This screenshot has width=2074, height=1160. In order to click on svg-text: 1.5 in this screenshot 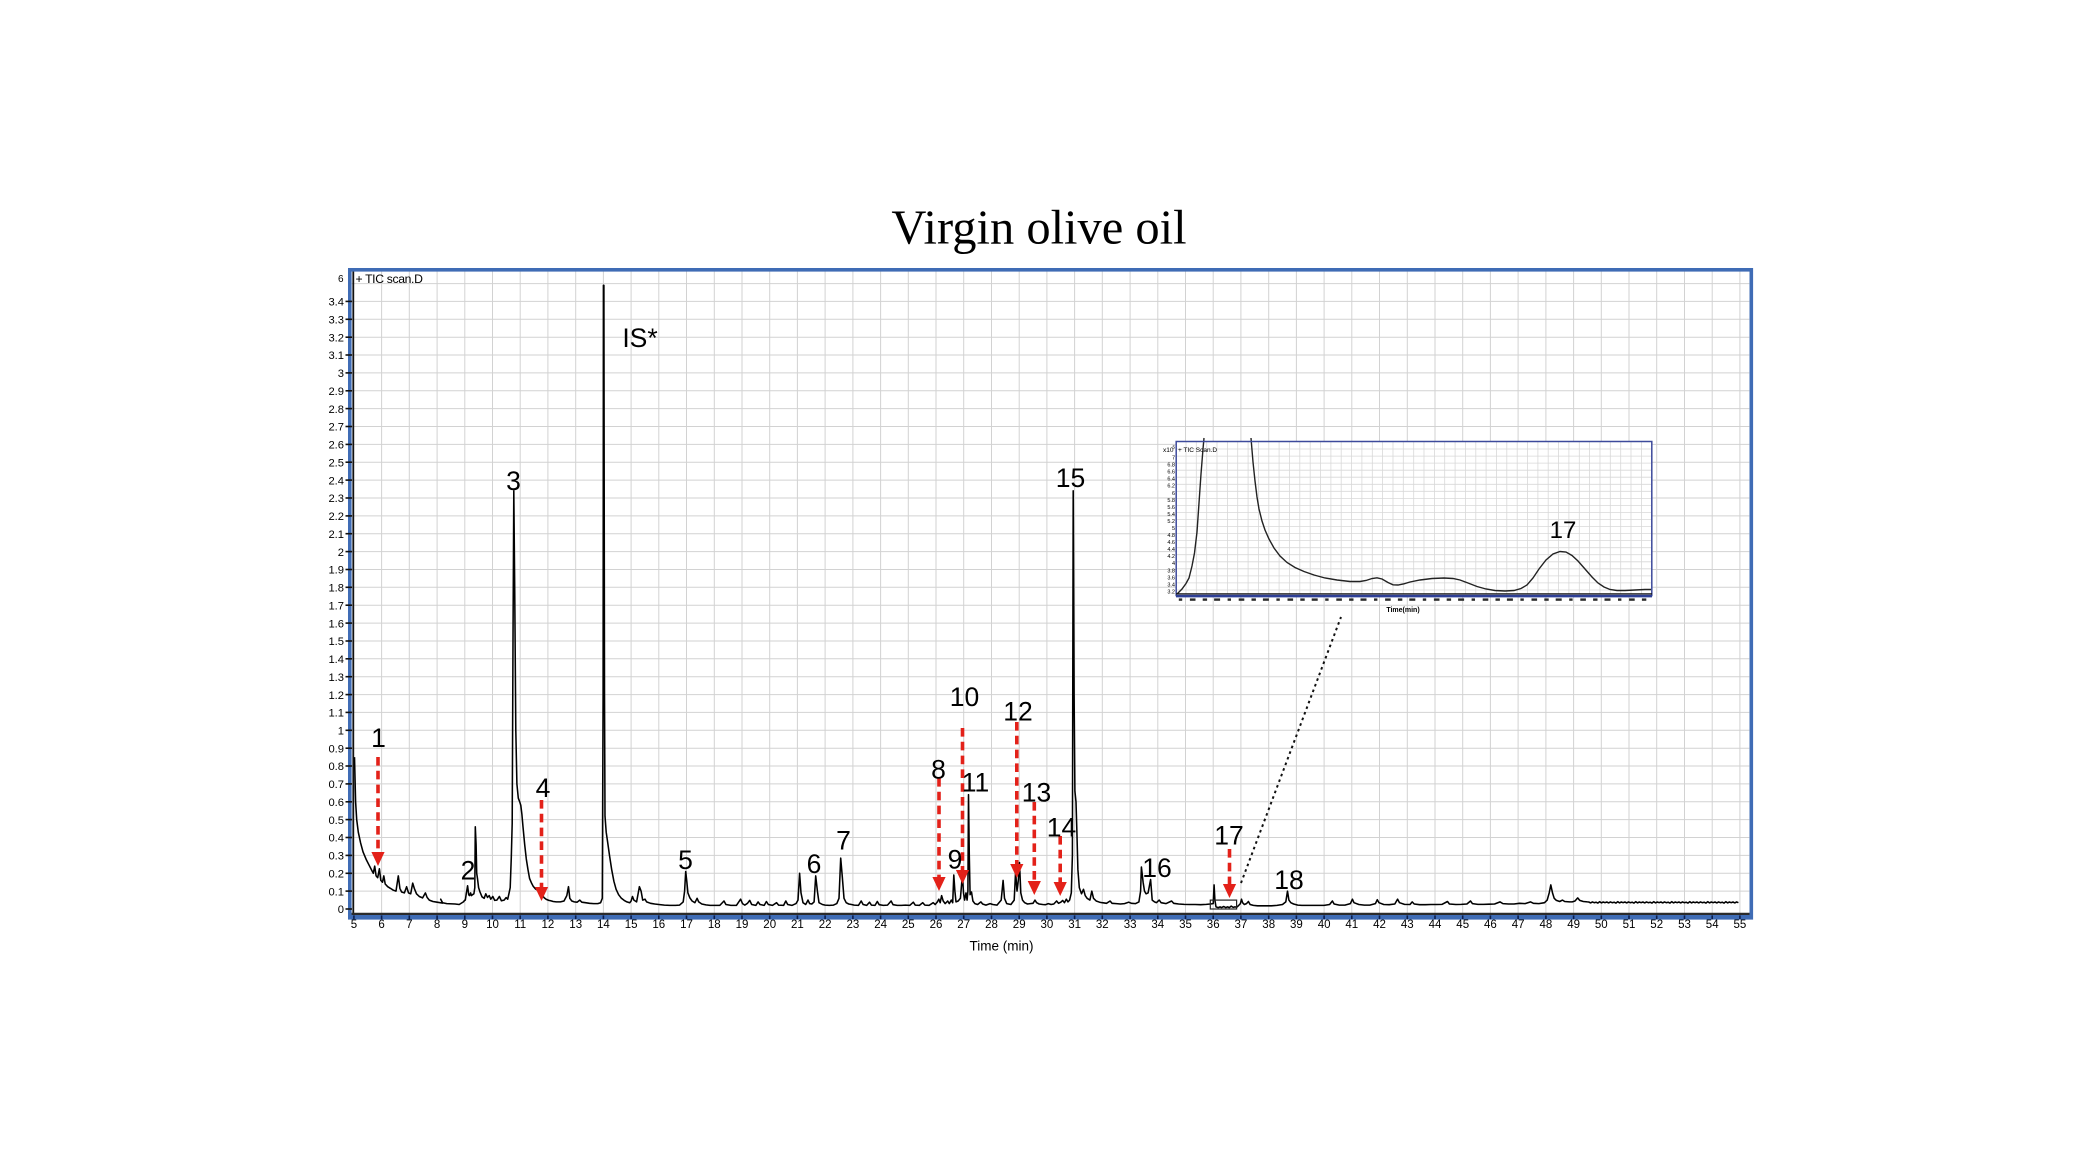, I will do `click(336, 642)`.